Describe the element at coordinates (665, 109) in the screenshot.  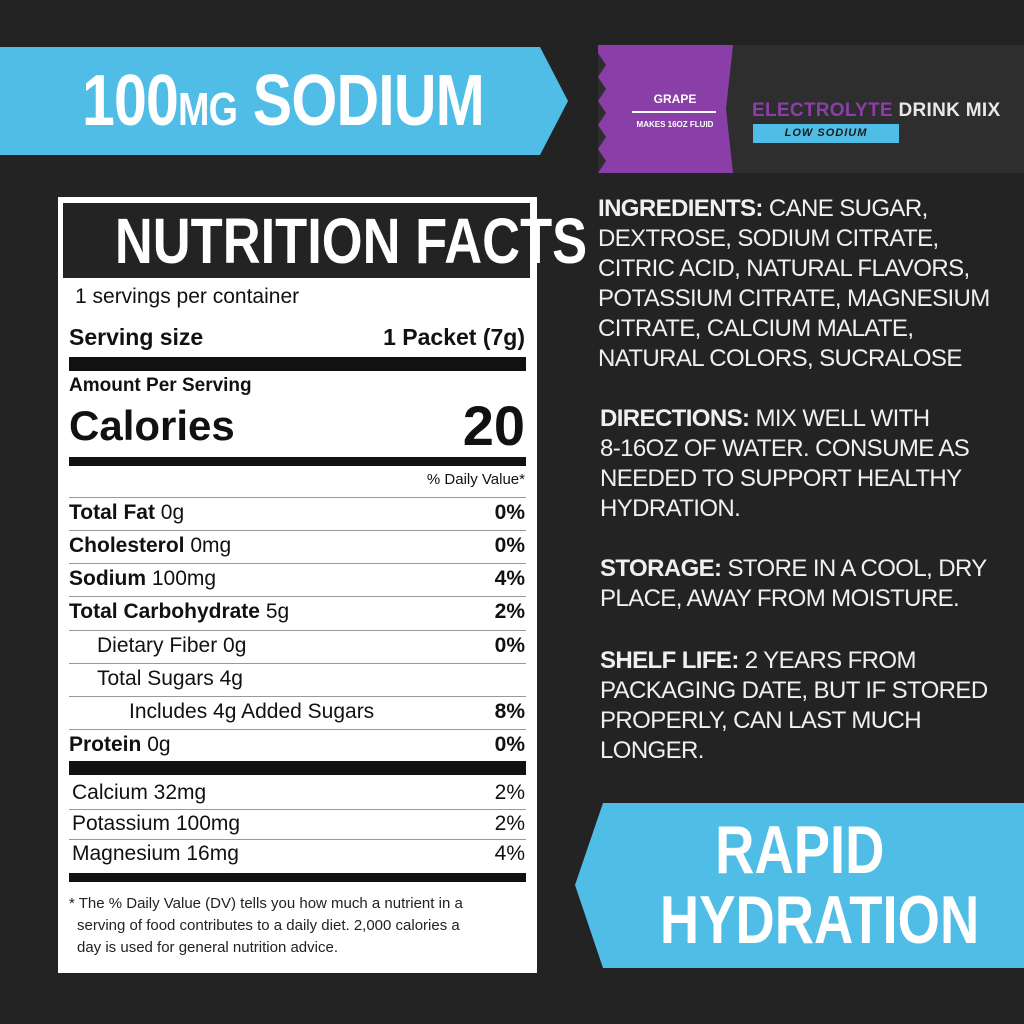
I see `packet-flavor-end` at that location.